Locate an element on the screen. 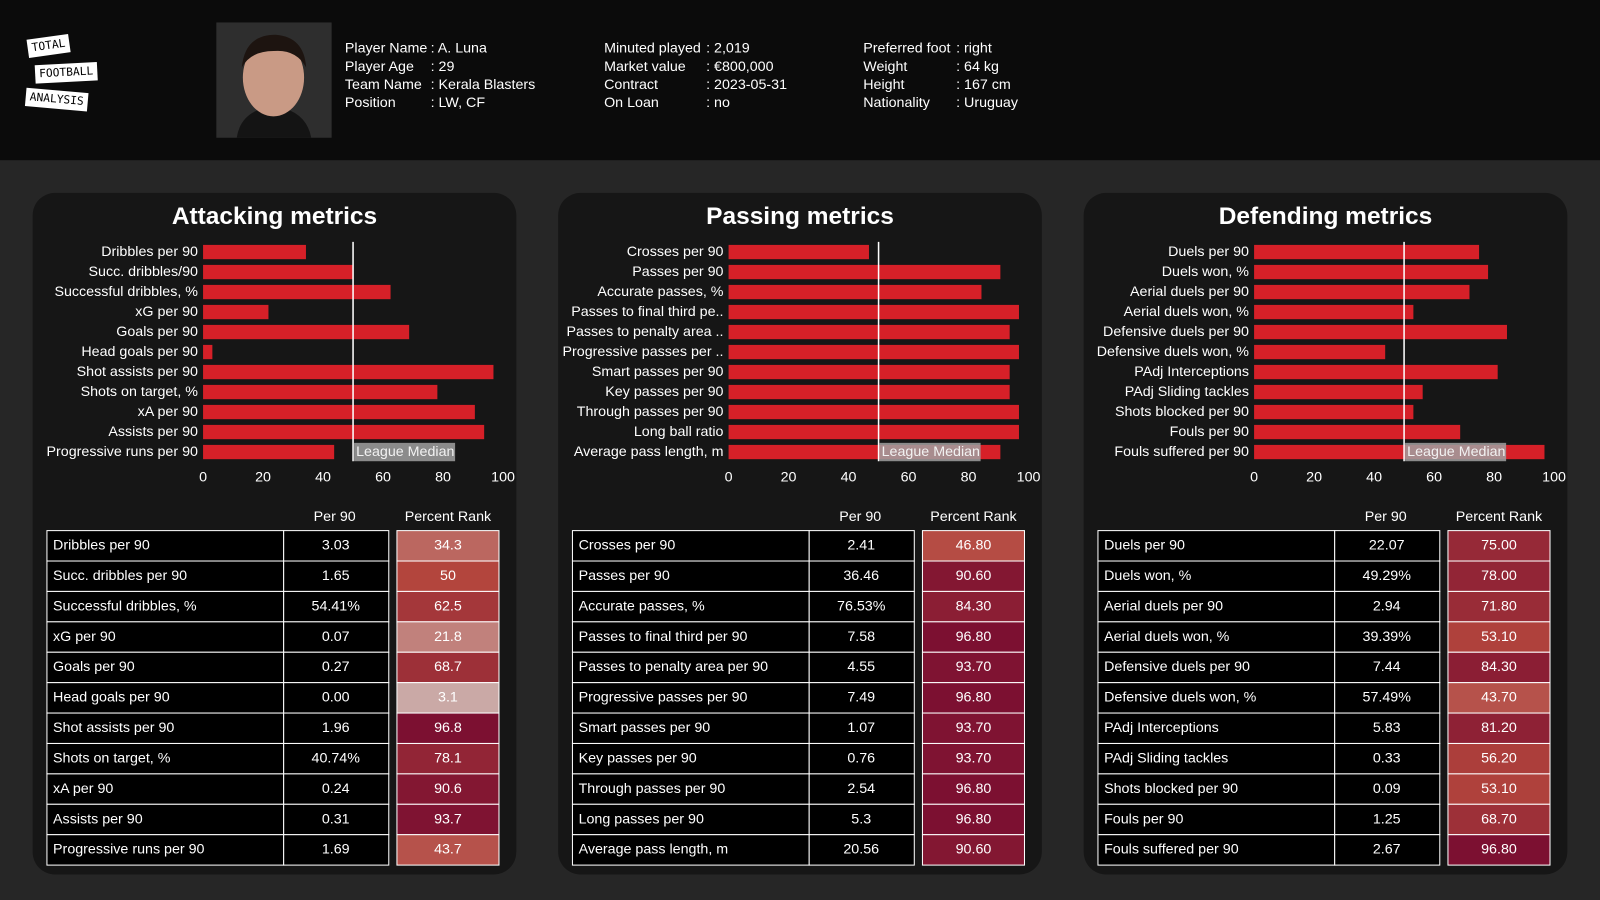 The image size is (1600, 900). logo-word: TOTAL is located at coordinates (48, 45).